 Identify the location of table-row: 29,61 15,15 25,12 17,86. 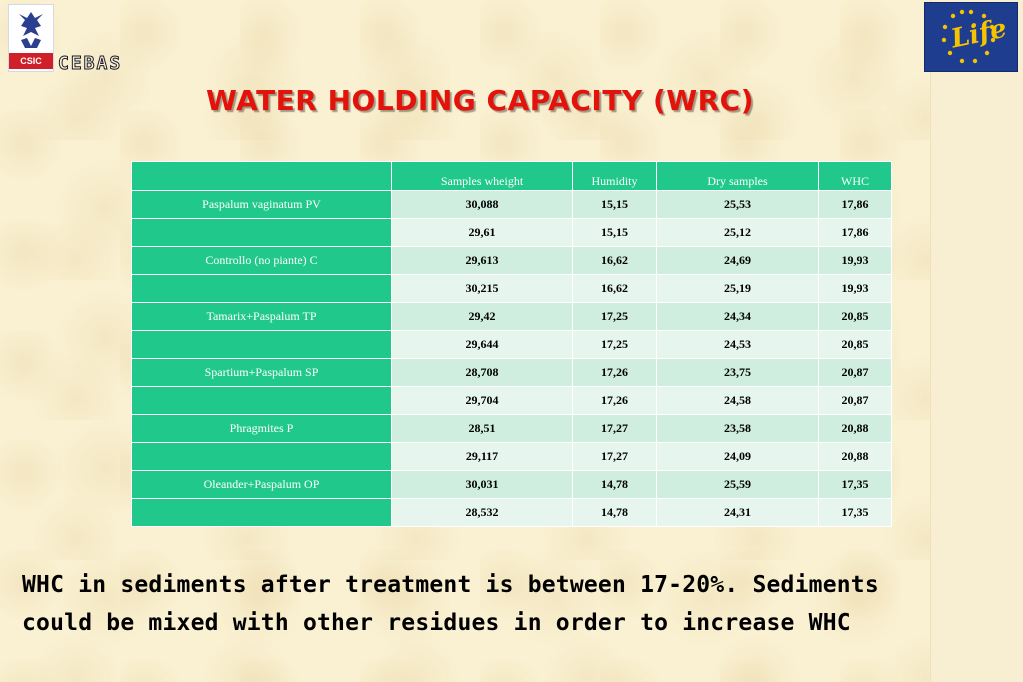
(511, 232).